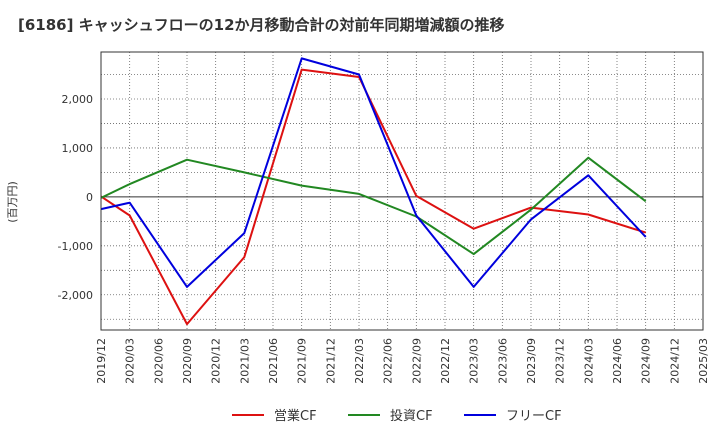 The width and height of the screenshot is (720, 440). What do you see at coordinates (703, 361) in the screenshot?
I see `x-tick-label: 2025/03` at bounding box center [703, 361].